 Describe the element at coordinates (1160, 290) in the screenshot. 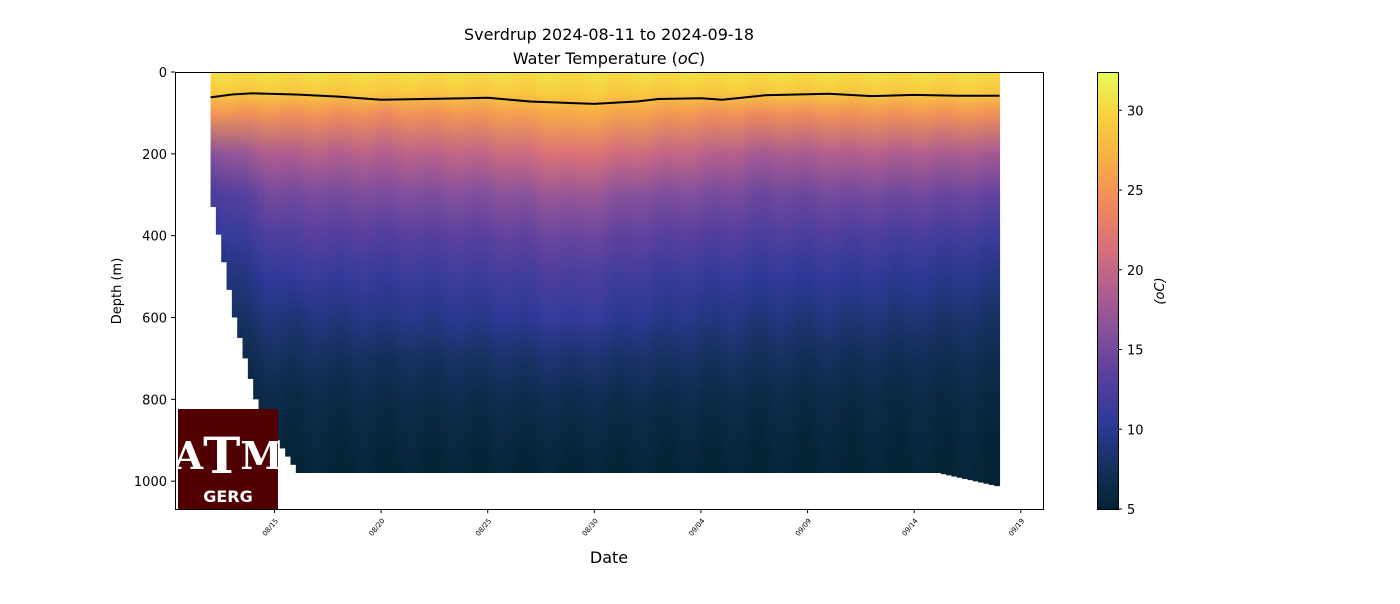

I see `colorbar-label: (oC)` at that location.